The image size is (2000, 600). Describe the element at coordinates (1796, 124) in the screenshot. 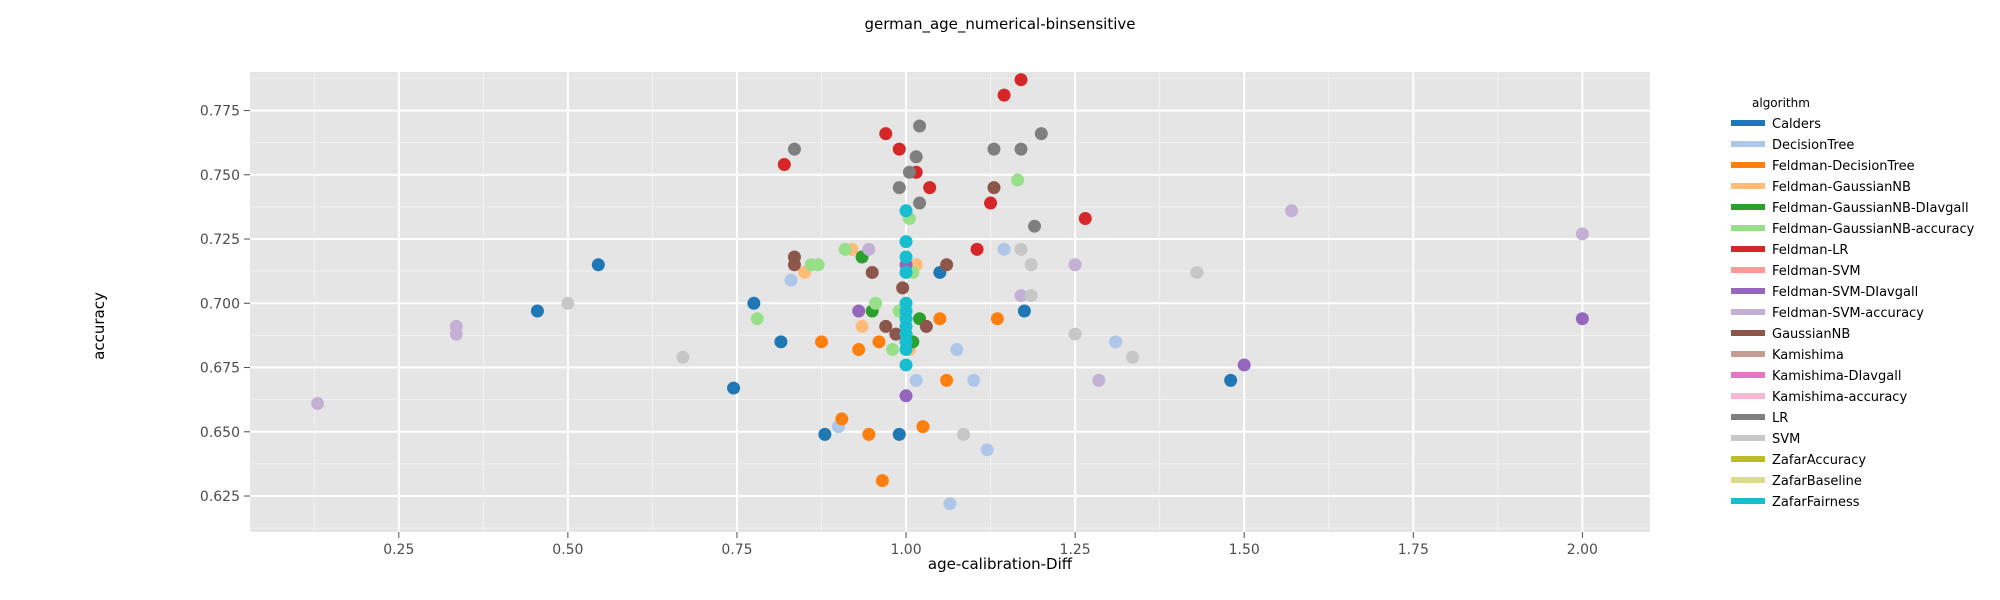

I see `legend-label: Calders` at that location.